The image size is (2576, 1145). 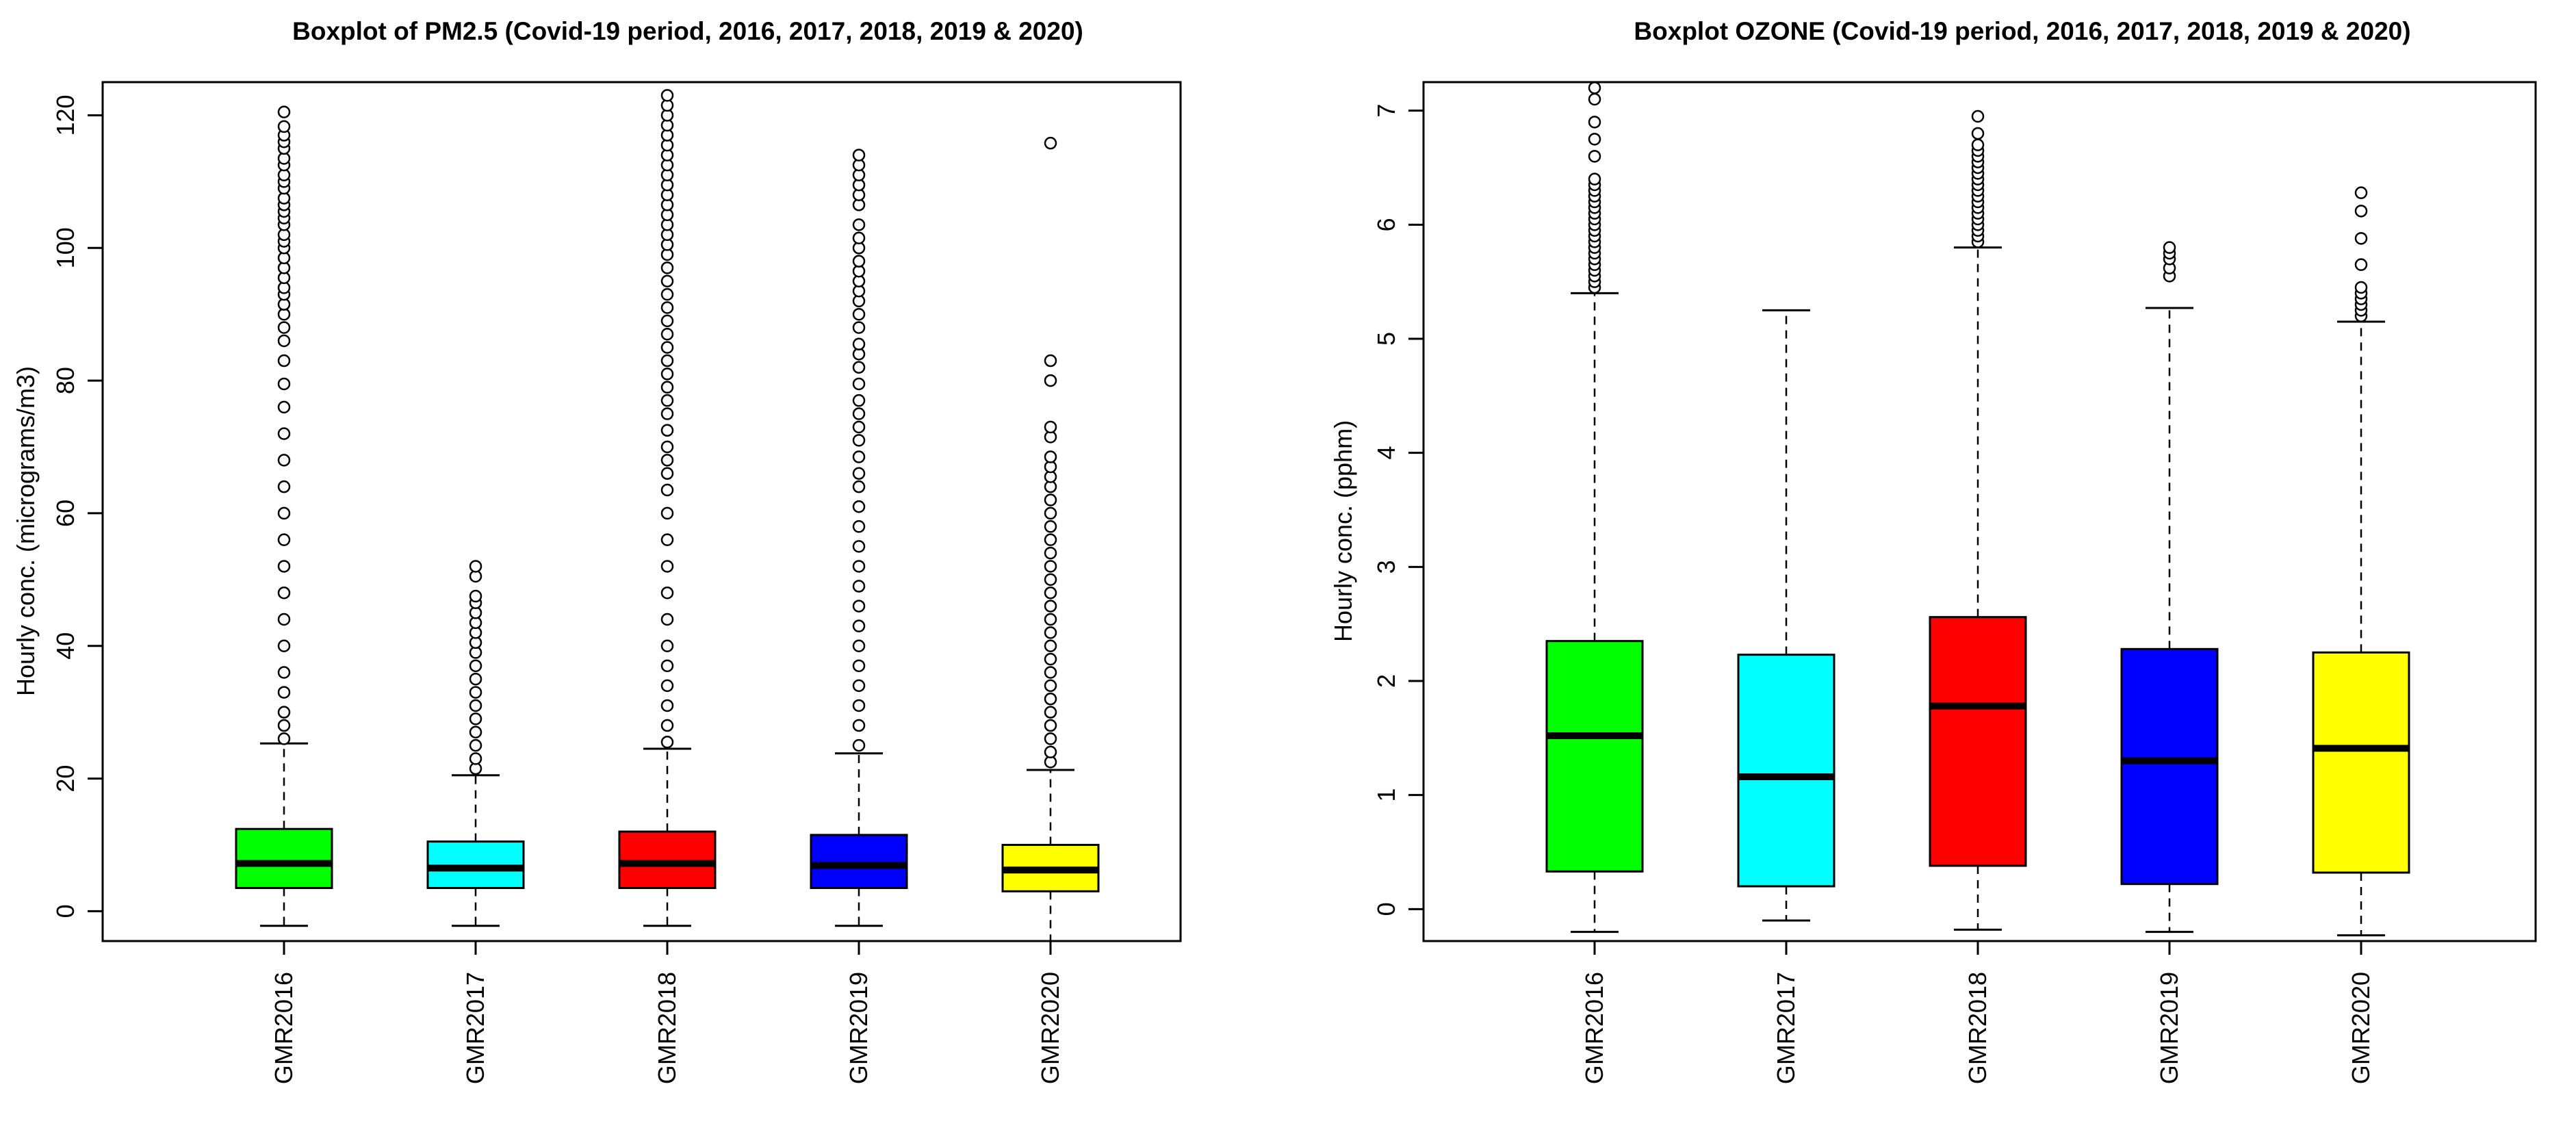 I want to click on ozone-box-gmr2016, so click(x=1594, y=757).